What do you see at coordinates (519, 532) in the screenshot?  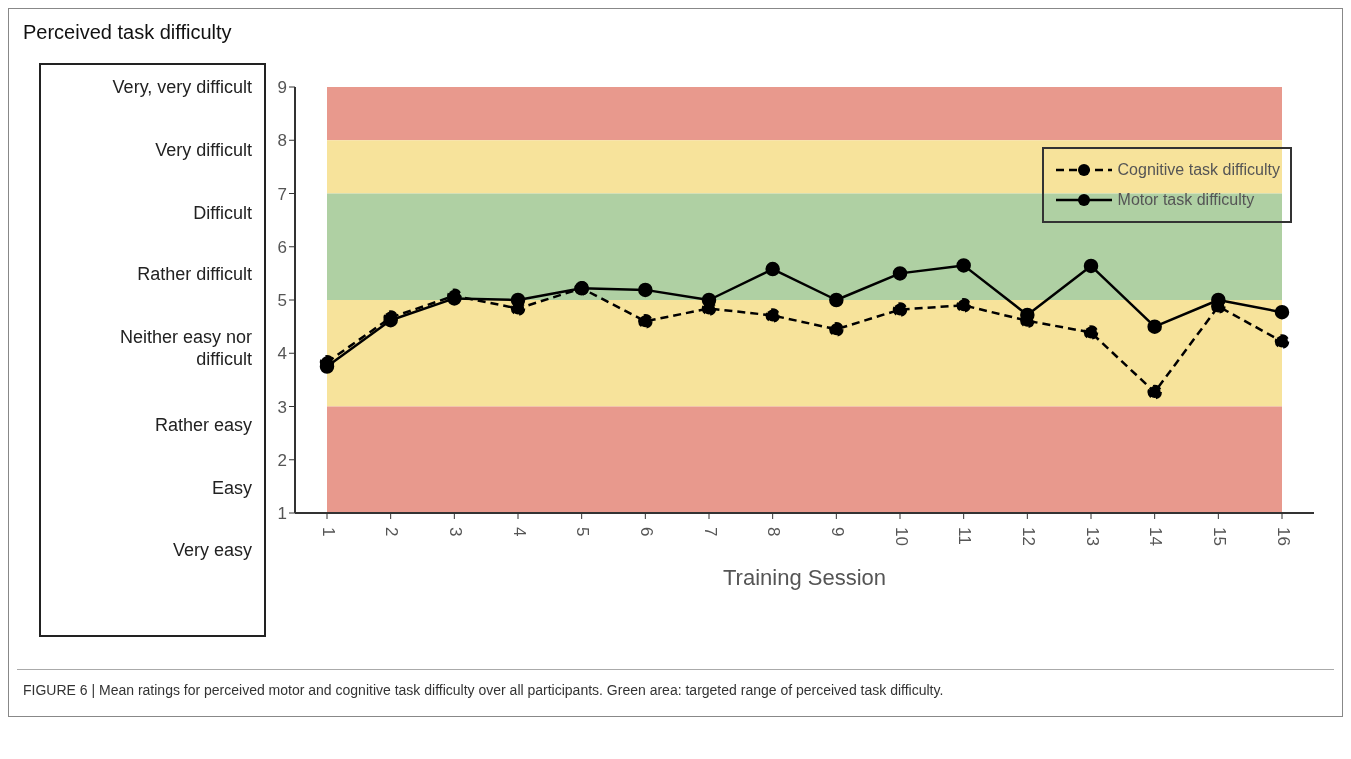 I see `x-tick-label: 4` at bounding box center [519, 532].